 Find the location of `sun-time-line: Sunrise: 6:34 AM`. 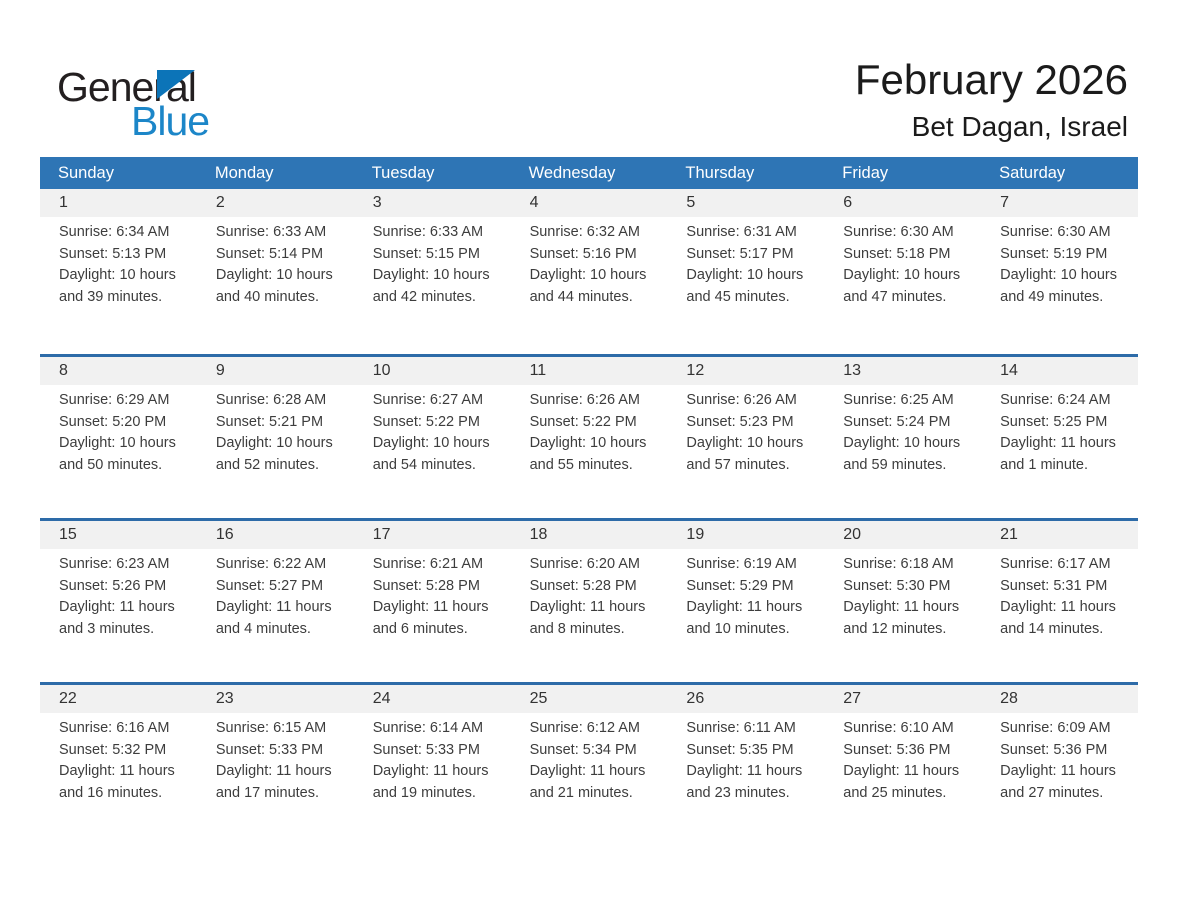

sun-time-line: Sunrise: 6:34 AM is located at coordinates (114, 232).